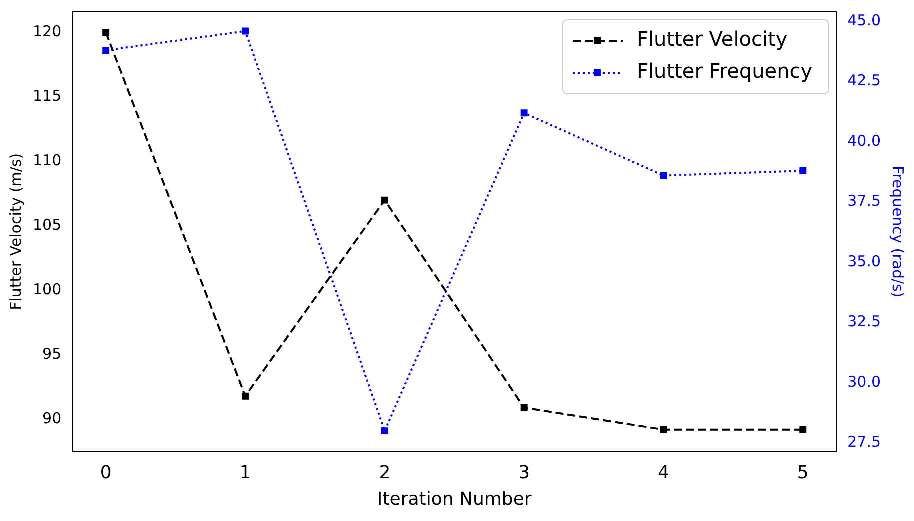 This screenshot has width=914, height=521. I want to click on y2-tick-label: 42.5, so click(865, 81).